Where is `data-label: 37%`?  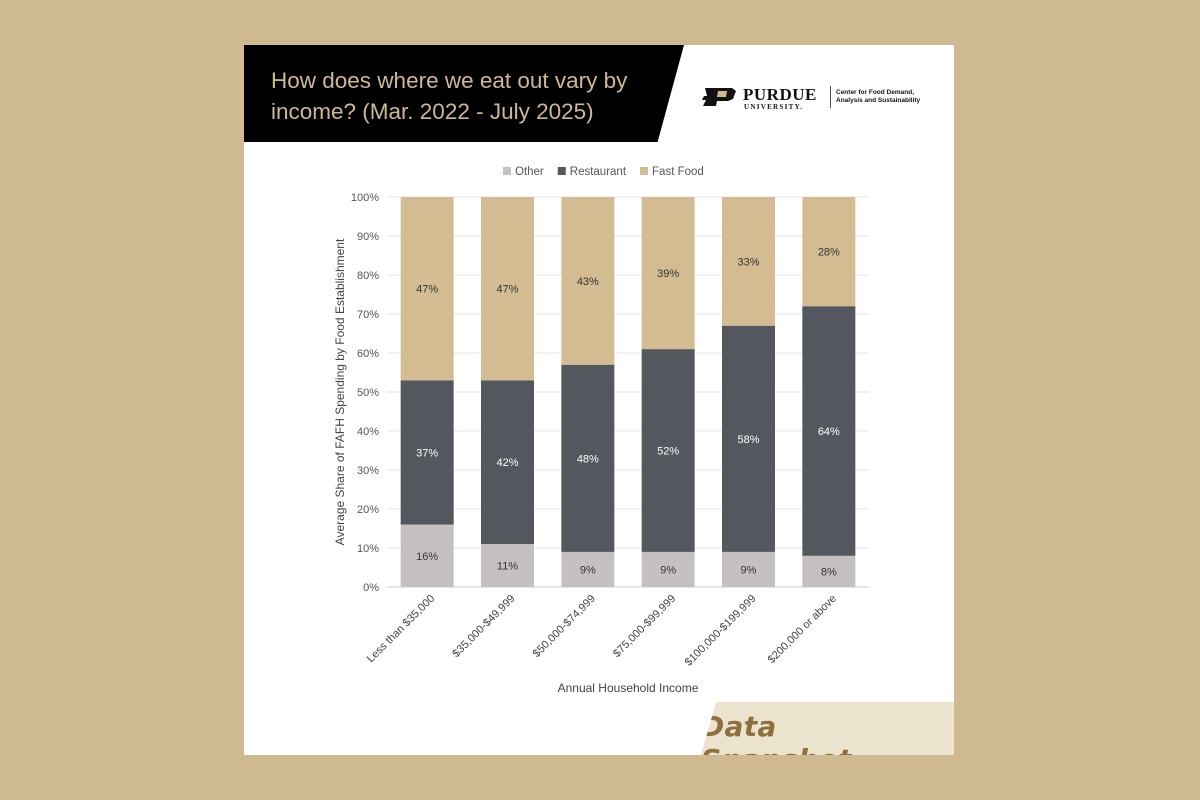 data-label: 37% is located at coordinates (427, 453).